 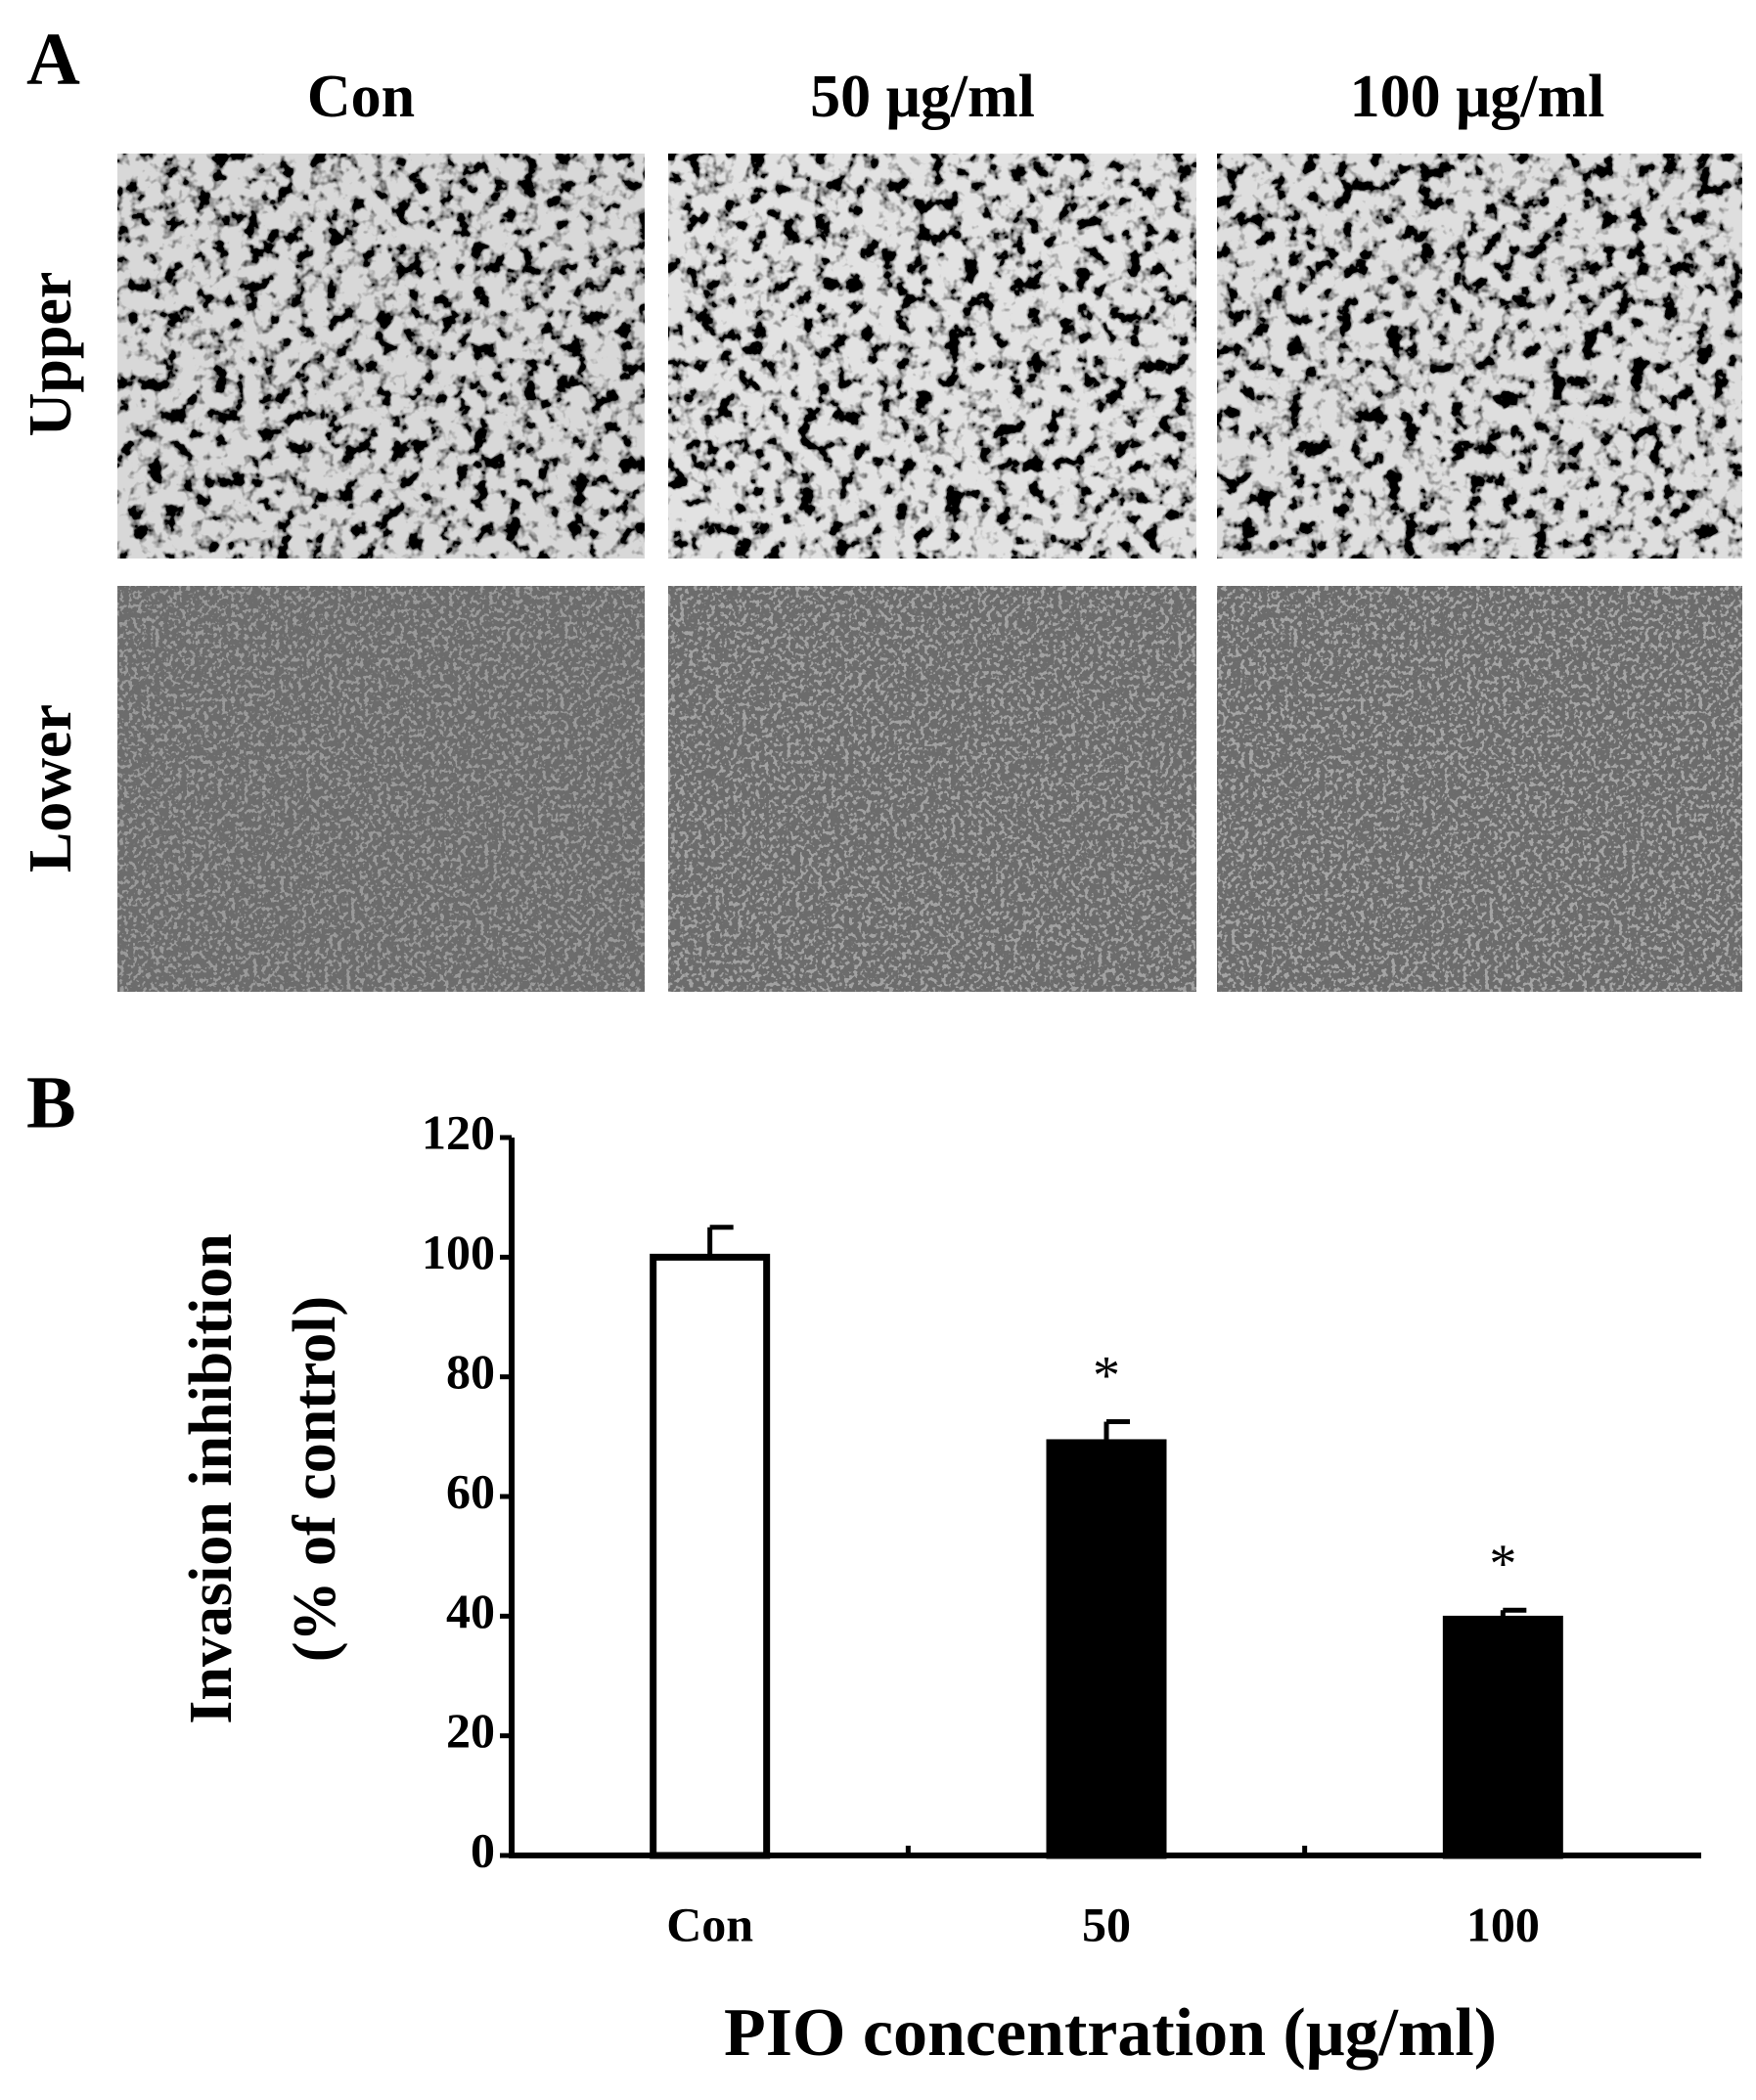 I want to click on y-tick-label: 0, so click(x=483, y=1850).